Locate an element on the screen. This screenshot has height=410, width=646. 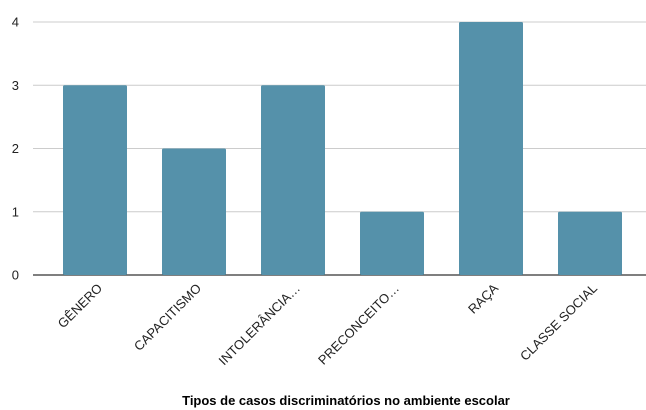
x-category-label: RAÇA is located at coordinates (483, 298).